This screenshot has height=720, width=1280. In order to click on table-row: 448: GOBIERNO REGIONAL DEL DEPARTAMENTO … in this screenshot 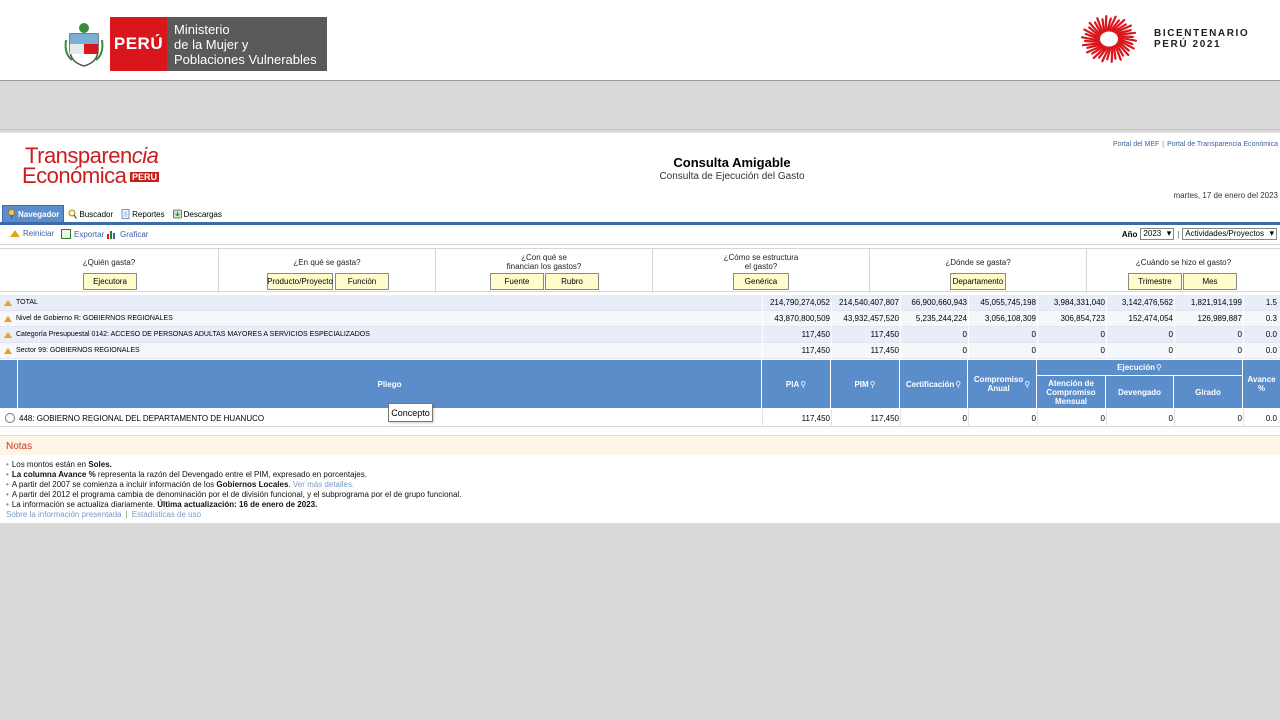, I will do `click(640, 418)`.